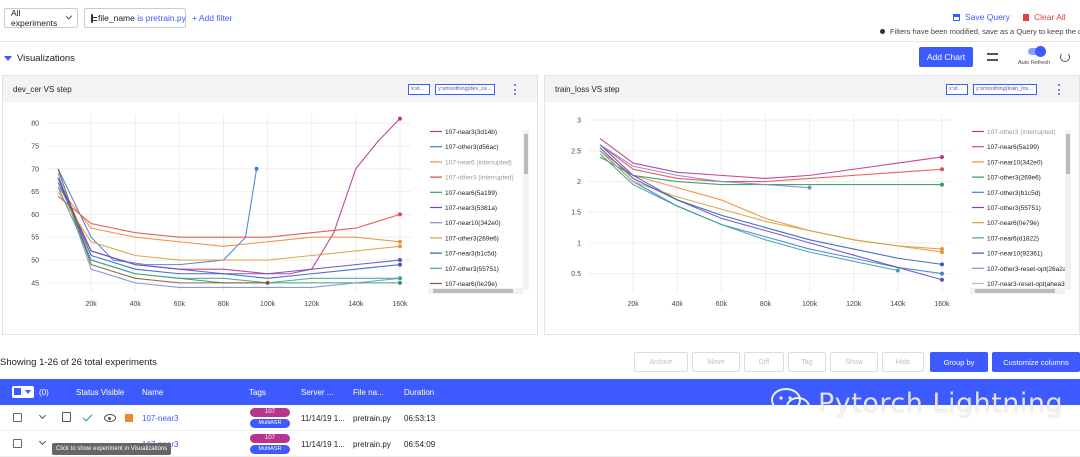  Describe the element at coordinates (1036, 362) in the screenshot. I see `customize-columns-button: Customize columns` at that location.